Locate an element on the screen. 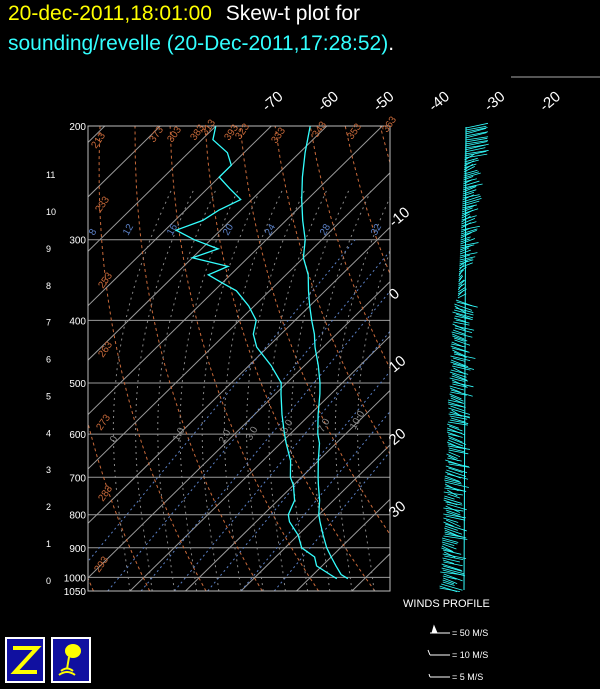 The width and height of the screenshot is (600, 689). temperature-tick-label: -70 is located at coordinates (273, 101).